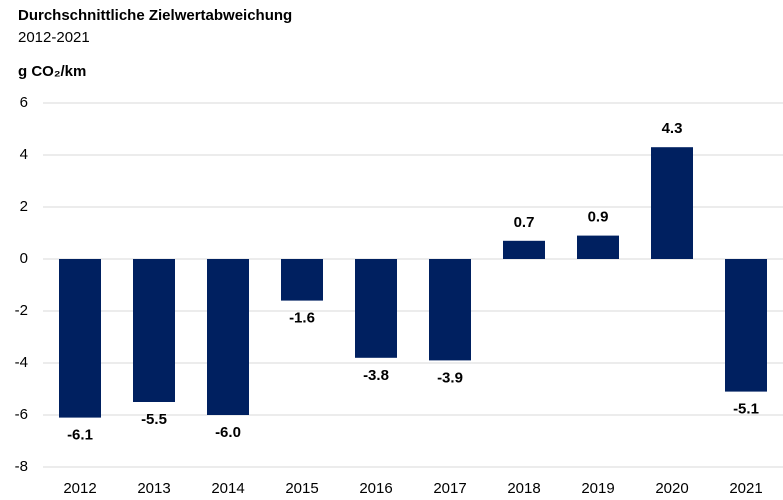  What do you see at coordinates (598, 217) in the screenshot?
I see `data-label: 0.9` at bounding box center [598, 217].